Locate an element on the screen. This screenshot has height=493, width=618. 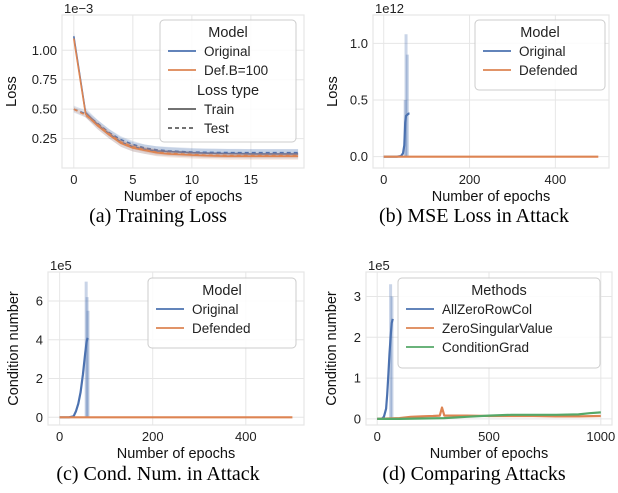
y-tick-label: 0.75 is located at coordinates (44, 79).